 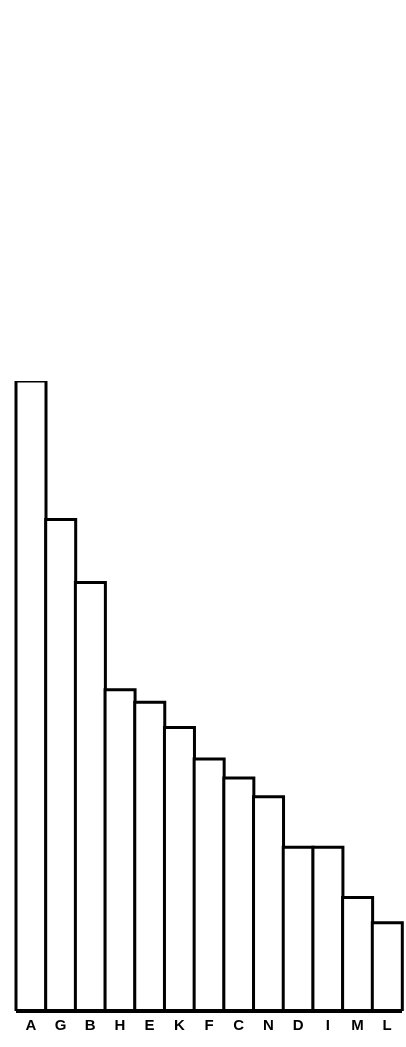 What do you see at coordinates (357, 1024) in the screenshot?
I see `x-tick-label: M` at bounding box center [357, 1024].